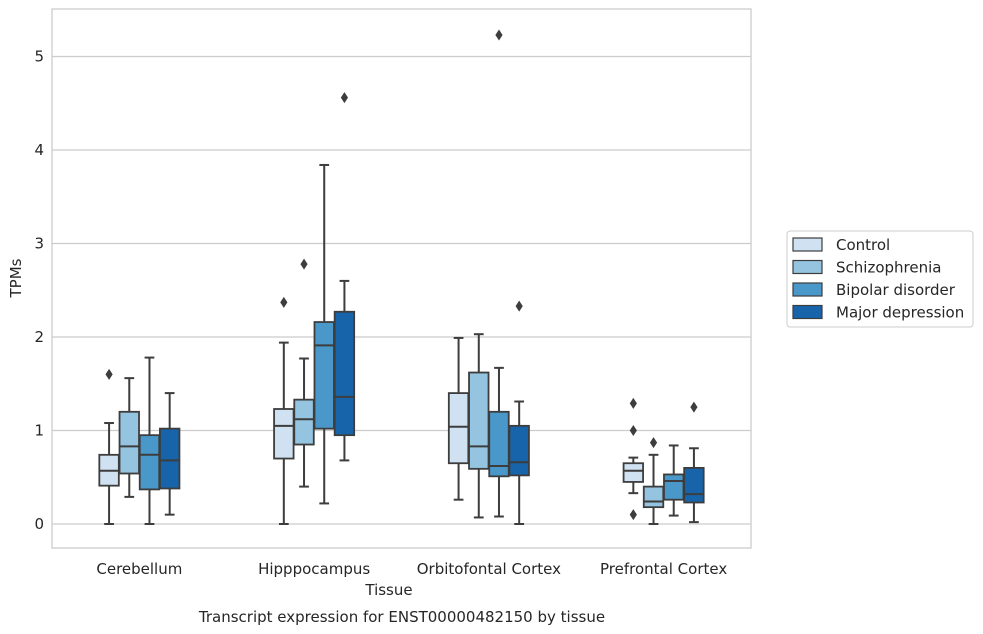 This screenshot has height=634, width=983. Describe the element at coordinates (489, 569) in the screenshot. I see `x-tick-label: Orbitofontal Cortex` at that location.